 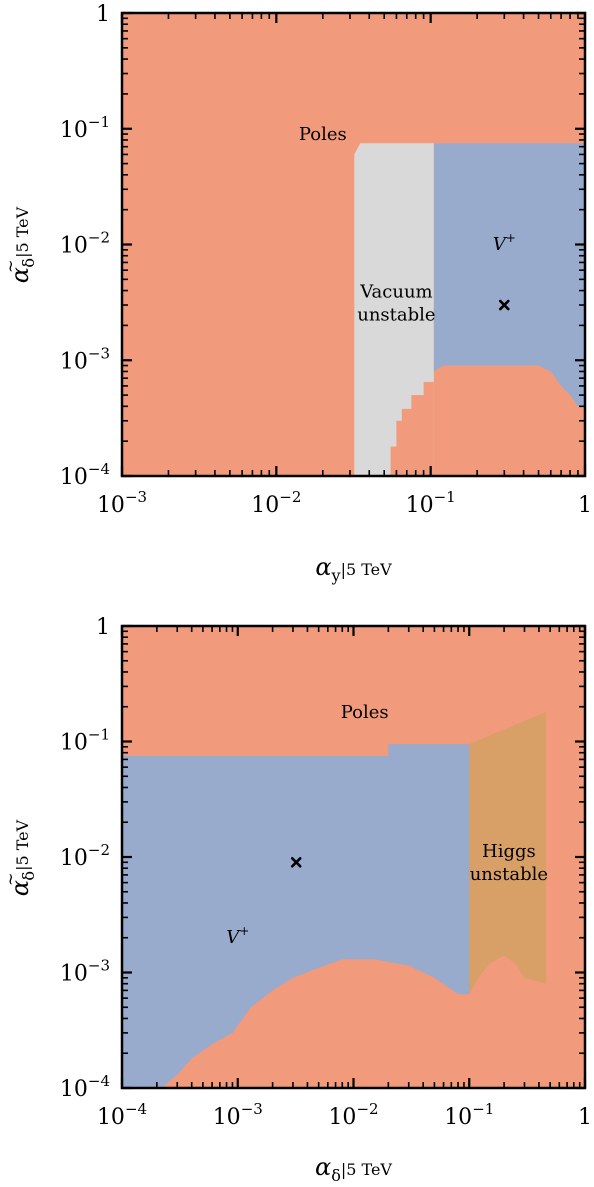 I want to click on panel1-region-vacuum-unstable, so click(x=394, y=309).